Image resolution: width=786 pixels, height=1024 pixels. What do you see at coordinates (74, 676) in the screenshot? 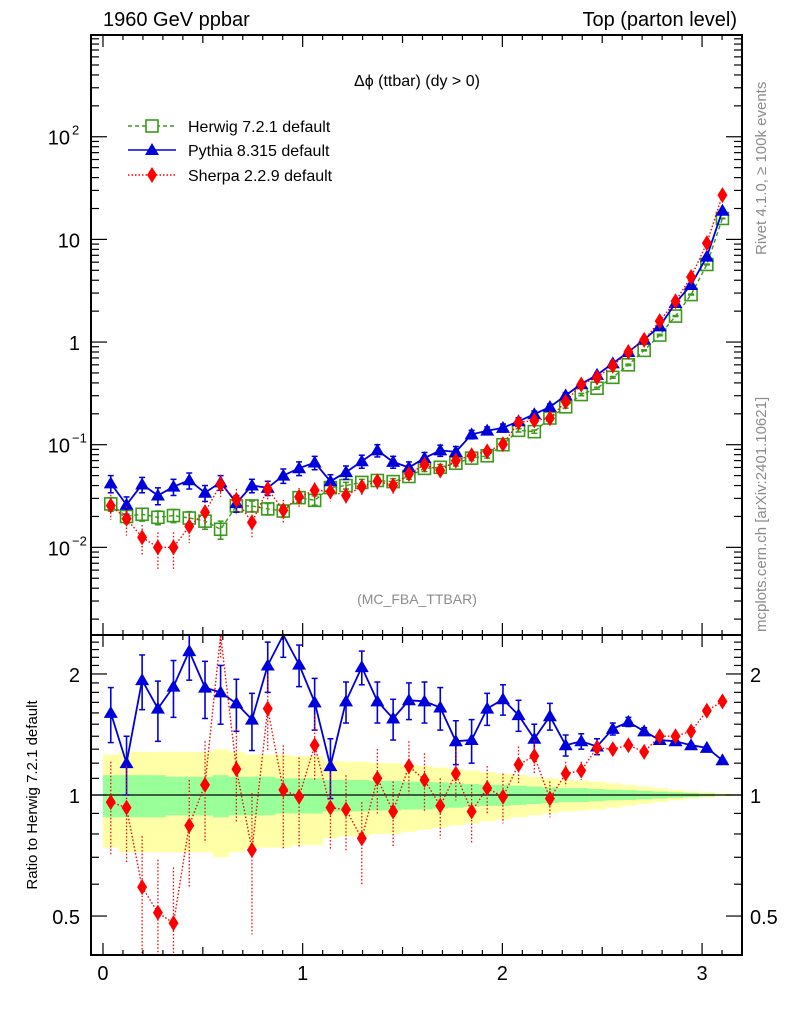
I see `ratio-y-tick-label-left: 2` at bounding box center [74, 676].